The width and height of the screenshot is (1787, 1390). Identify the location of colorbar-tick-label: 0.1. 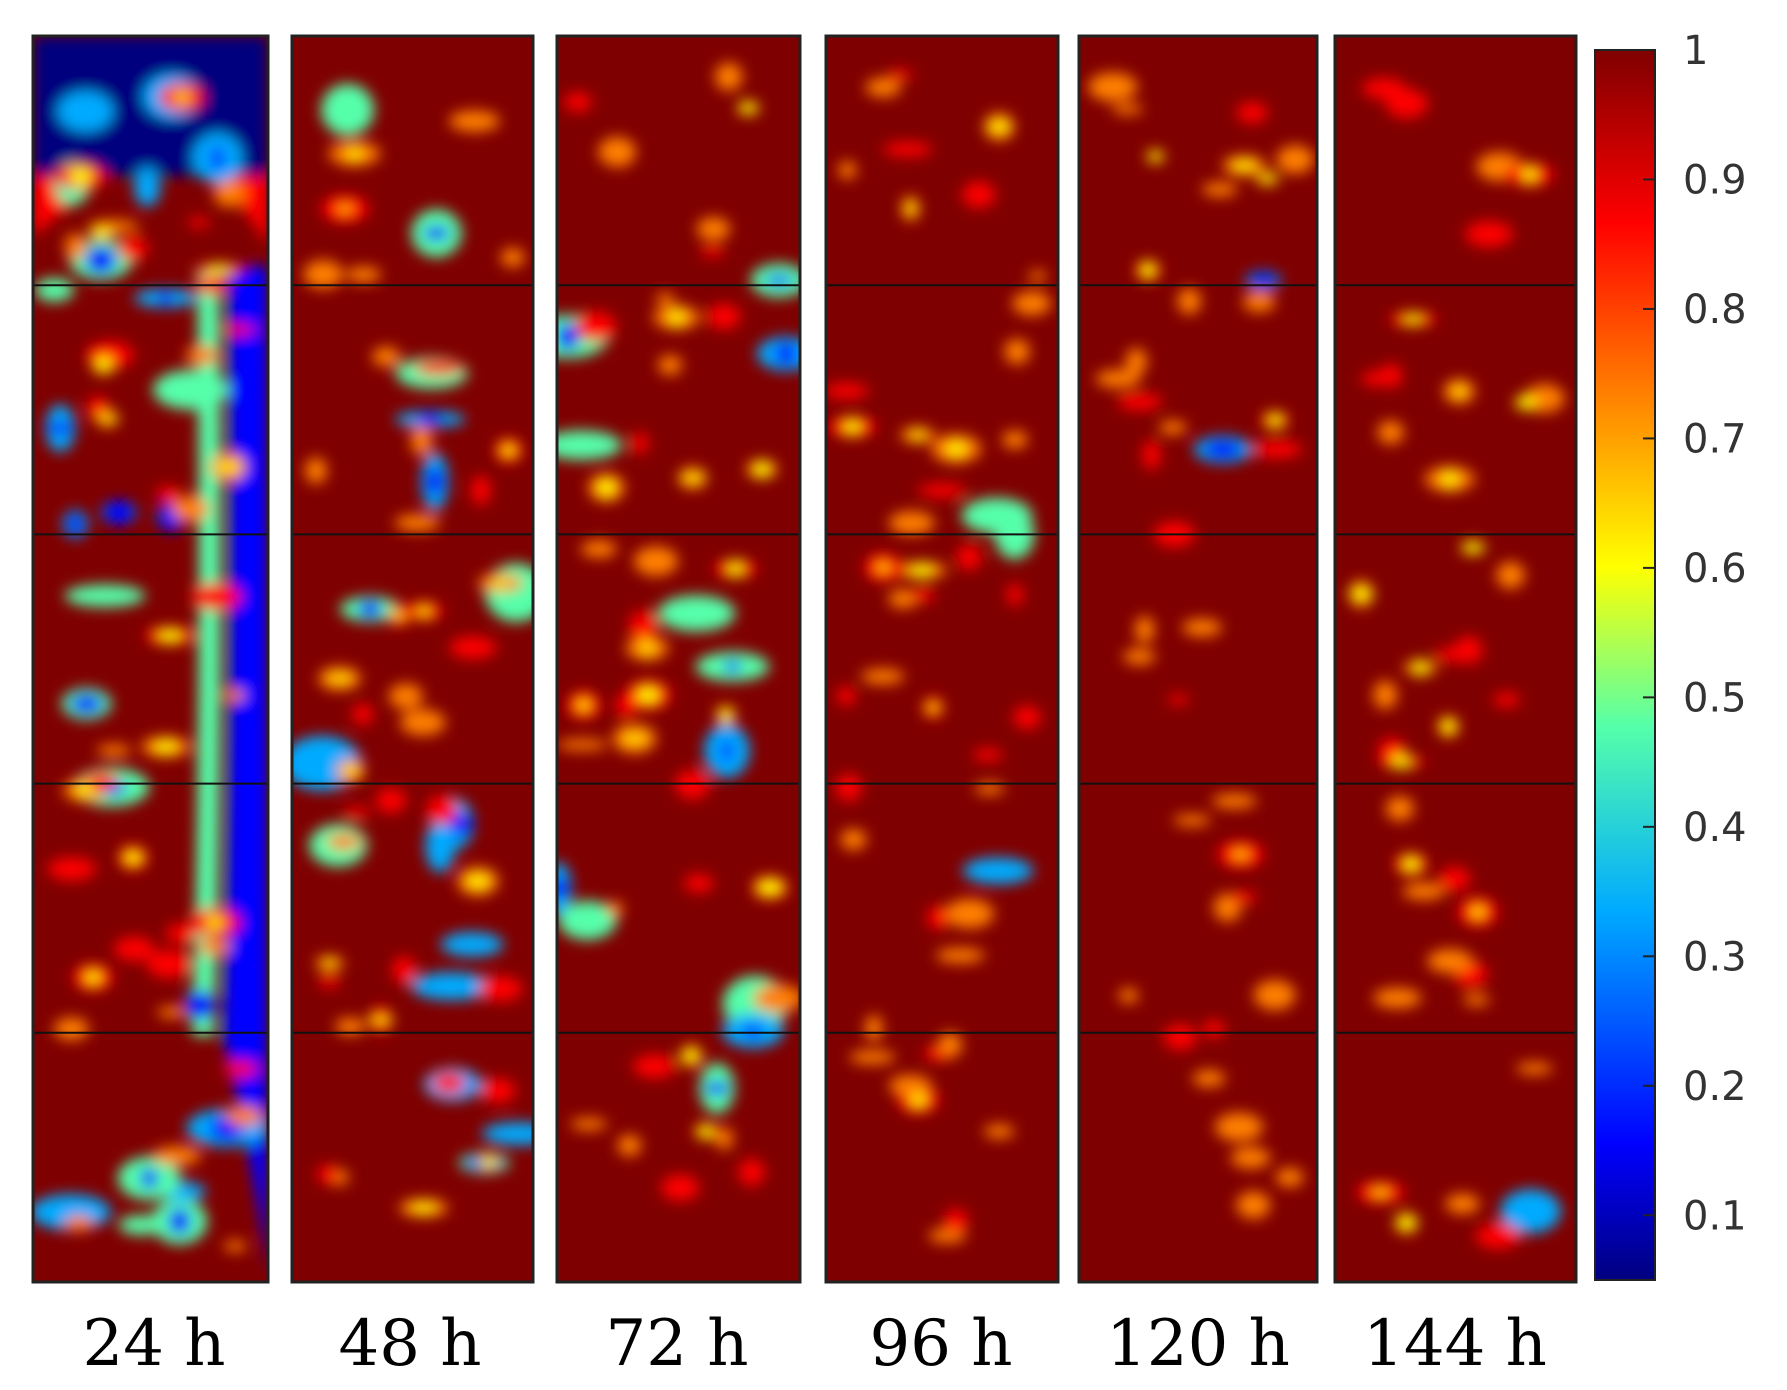
(1715, 1216).